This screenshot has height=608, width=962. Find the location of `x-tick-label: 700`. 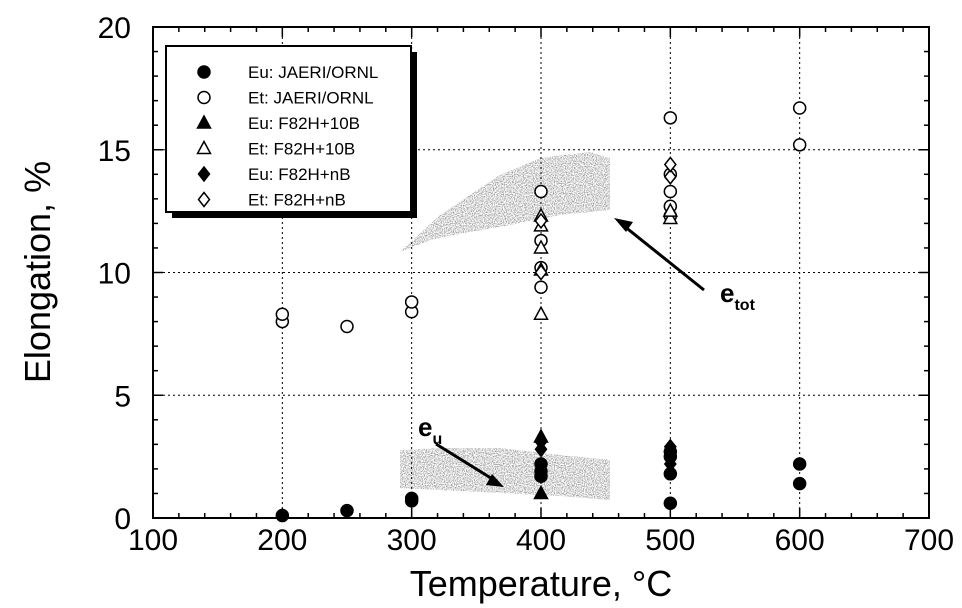

x-tick-label: 700 is located at coordinates (929, 540).